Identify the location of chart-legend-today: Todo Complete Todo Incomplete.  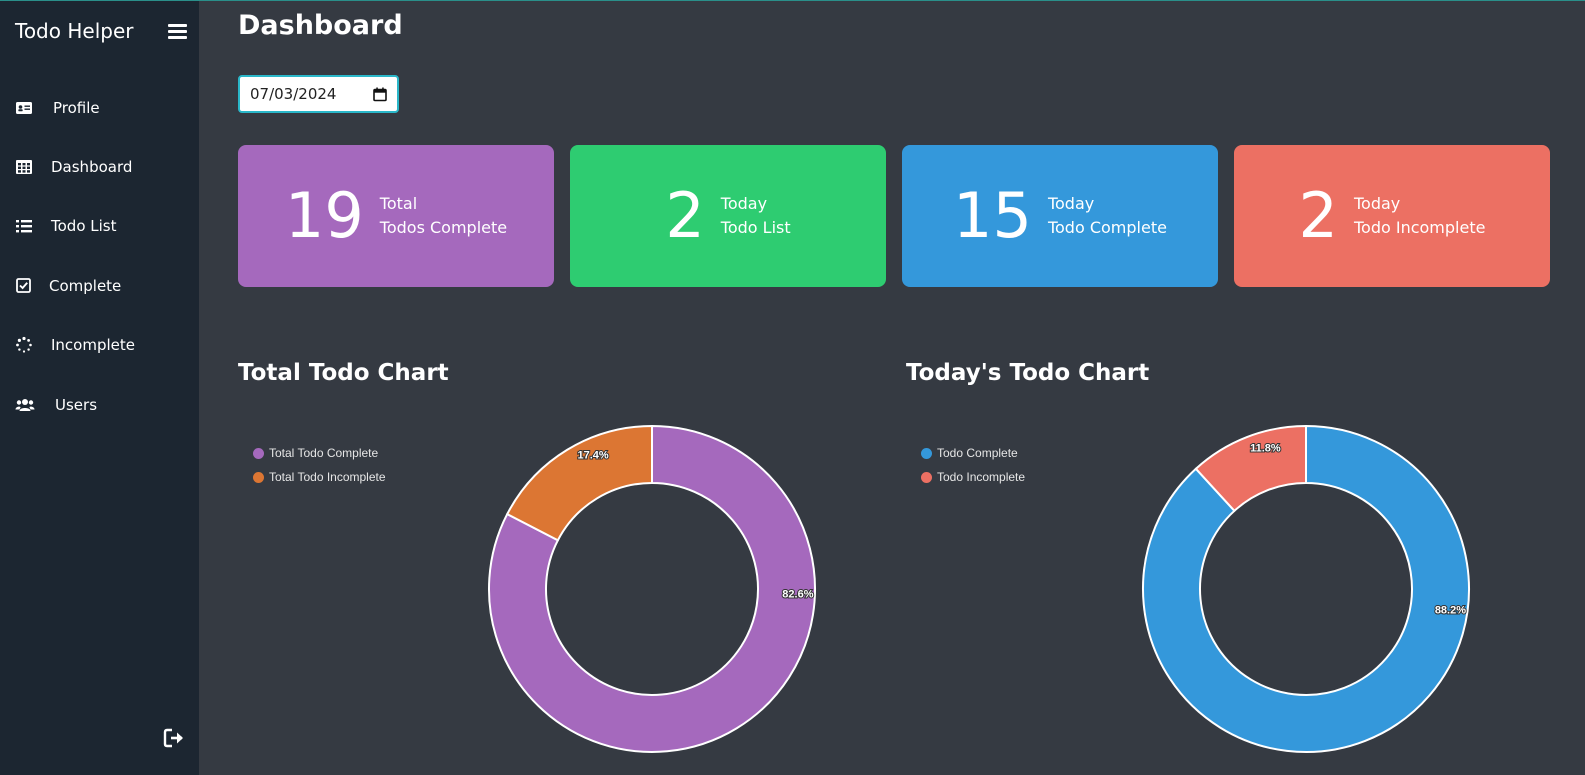
(973, 465).